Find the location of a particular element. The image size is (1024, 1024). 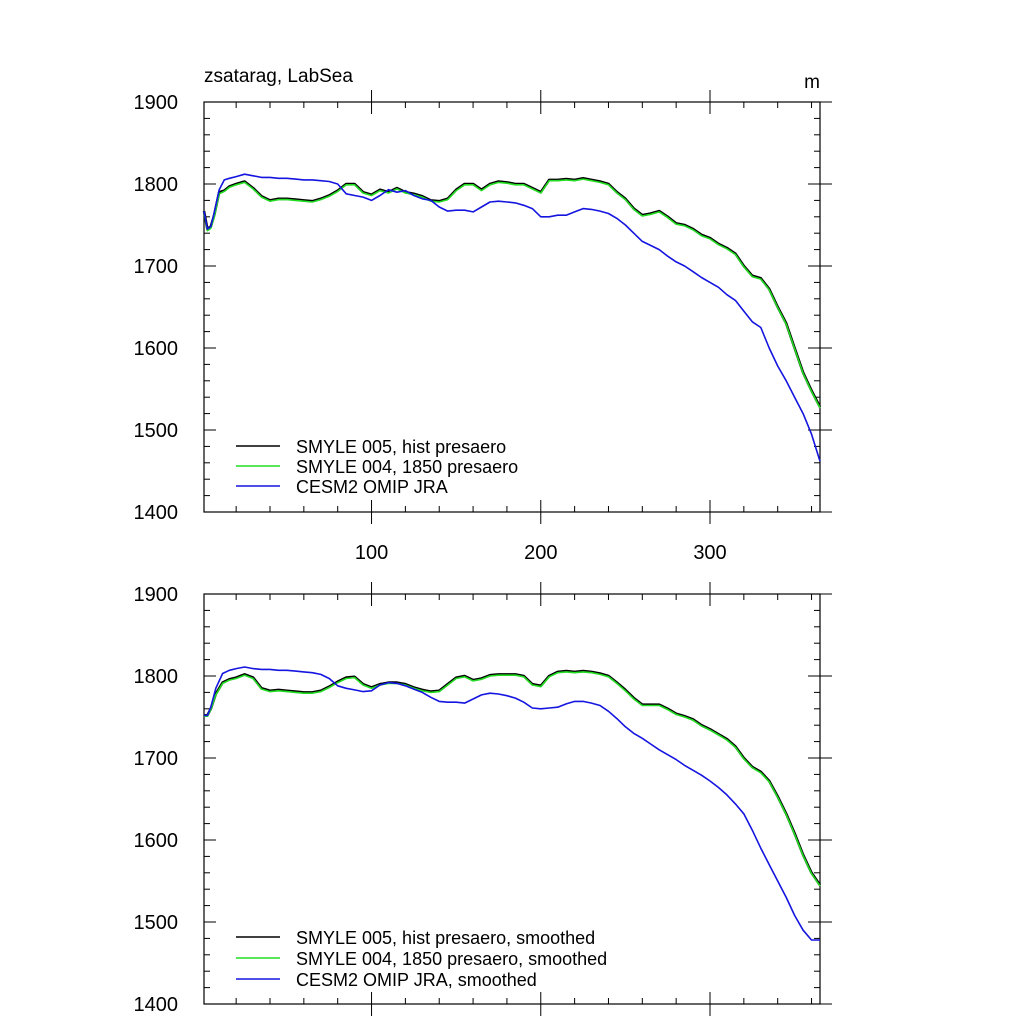

legend-label: SMYLE 004, 1850 presaero is located at coordinates (407, 467).